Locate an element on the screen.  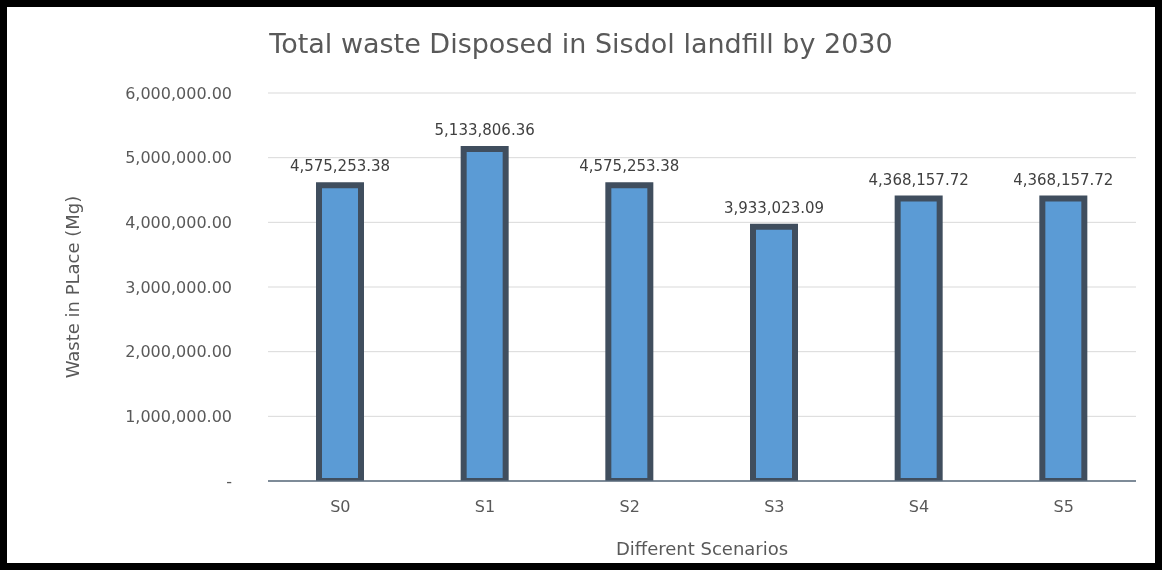
x-tick-label: S3 is located at coordinates (774, 507).